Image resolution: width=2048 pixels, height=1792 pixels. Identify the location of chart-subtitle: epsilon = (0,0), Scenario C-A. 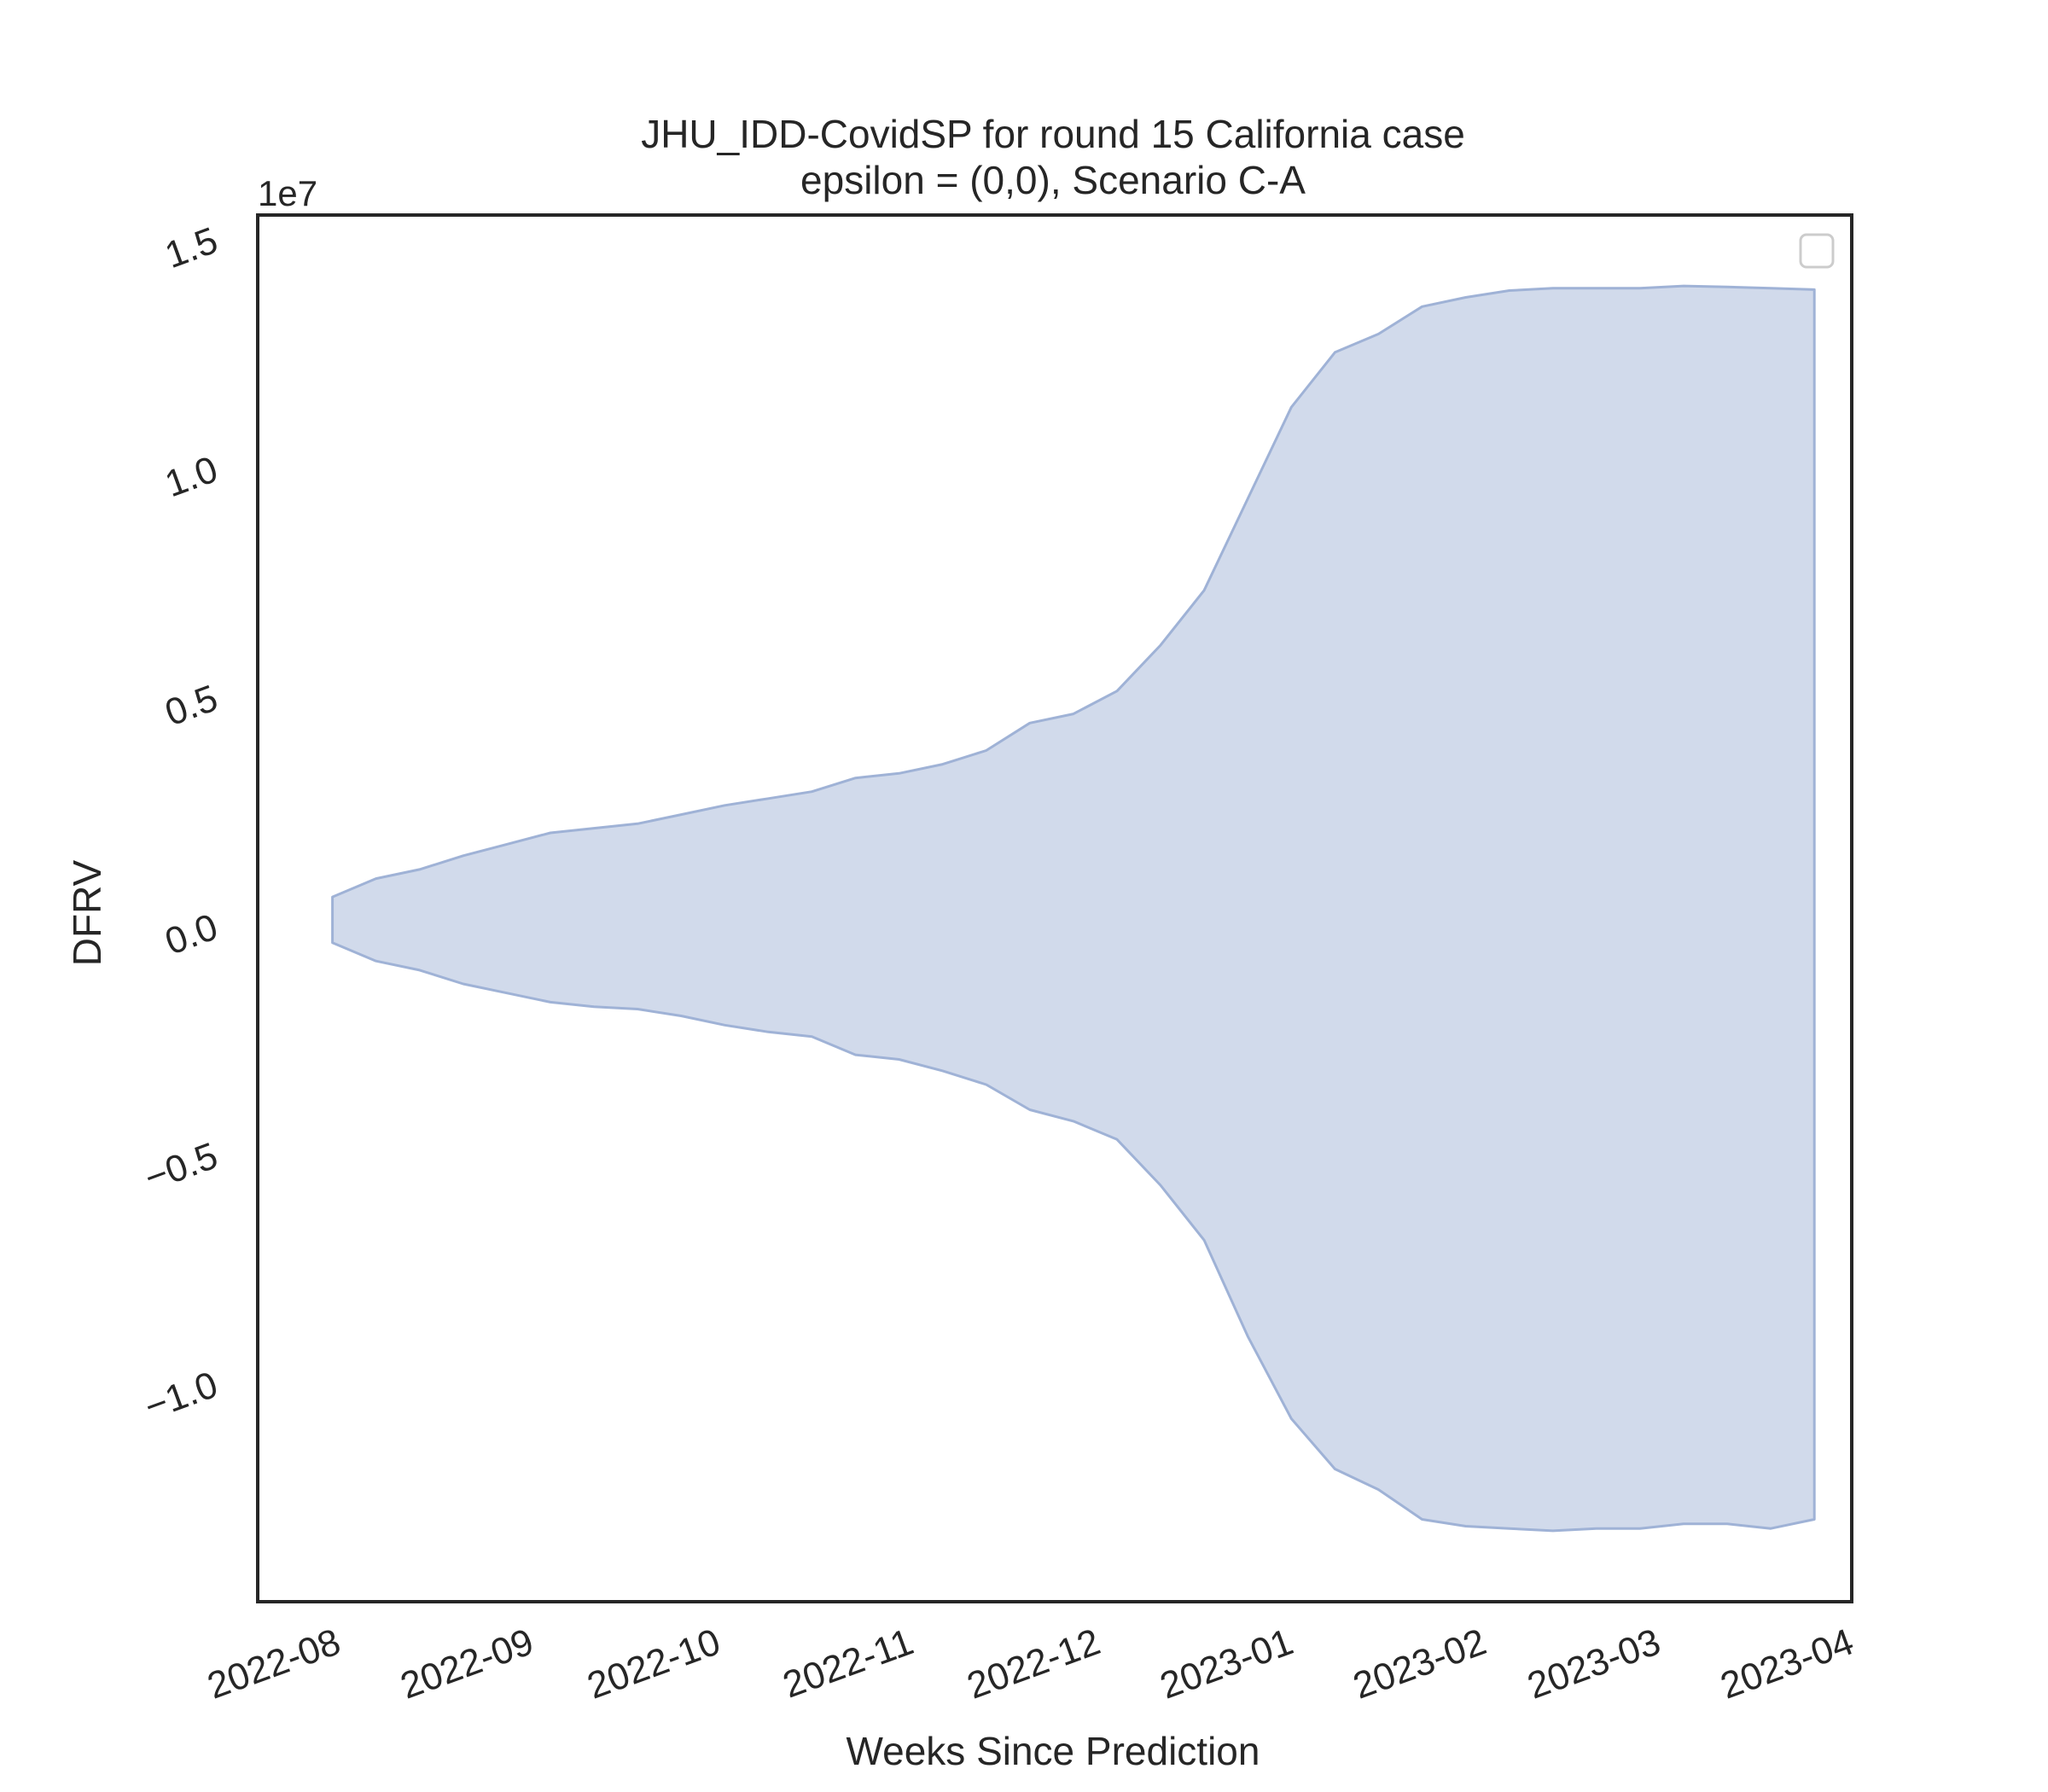
(1053, 180).